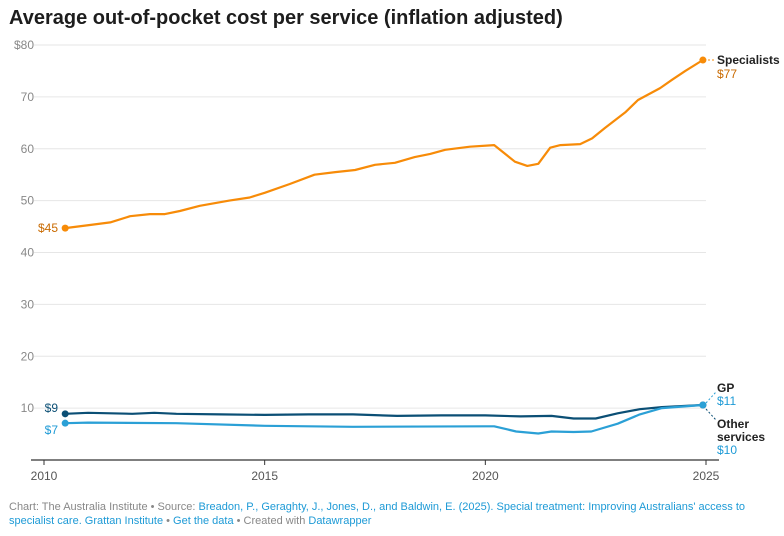  What do you see at coordinates (28, 304) in the screenshot?
I see `y-tick-label: 30` at bounding box center [28, 304].